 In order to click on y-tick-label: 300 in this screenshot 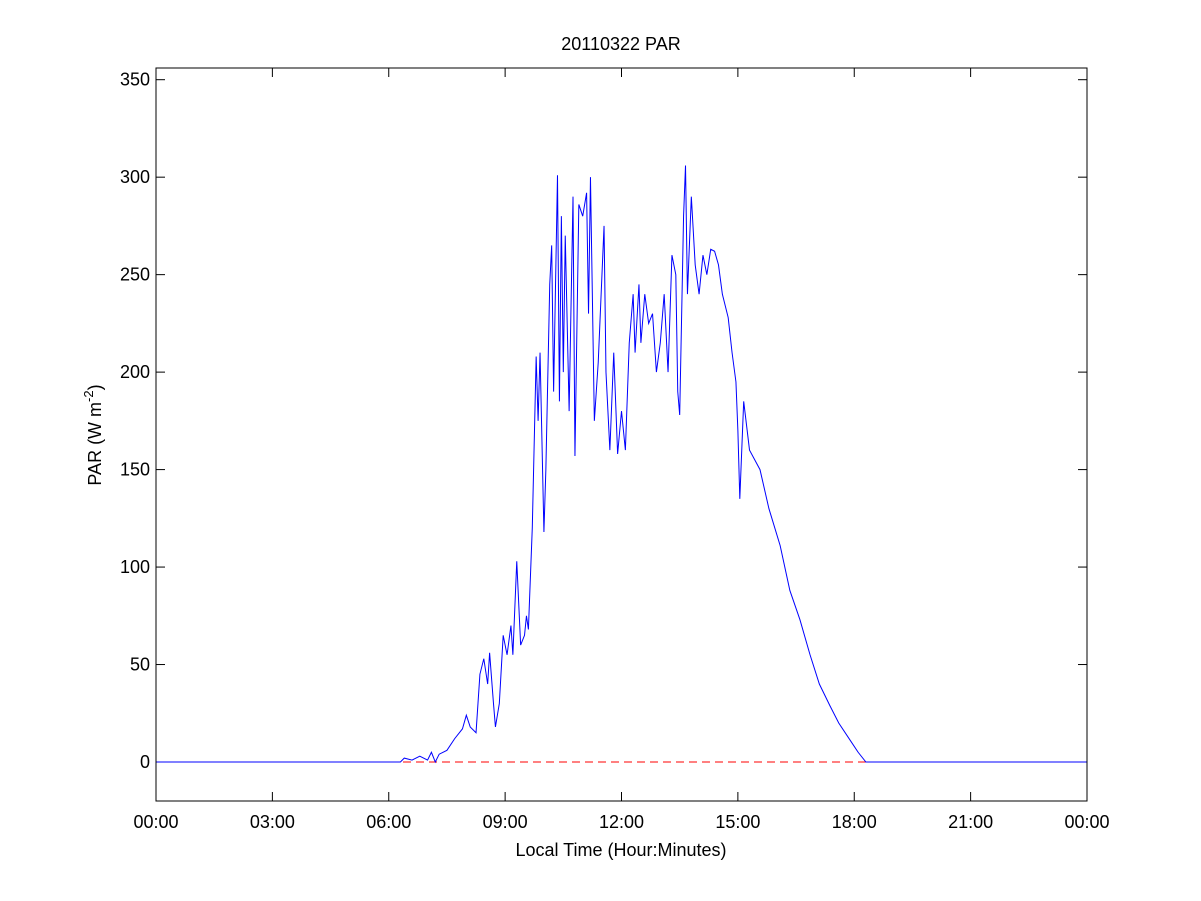, I will do `click(135, 177)`.